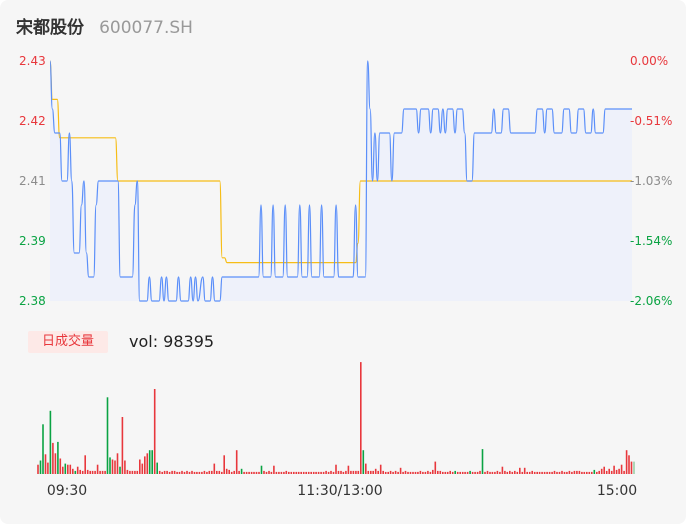 This screenshot has width=686, height=524. Describe the element at coordinates (32, 121) in the screenshot. I see `price-tick-label: 2.42` at that location.